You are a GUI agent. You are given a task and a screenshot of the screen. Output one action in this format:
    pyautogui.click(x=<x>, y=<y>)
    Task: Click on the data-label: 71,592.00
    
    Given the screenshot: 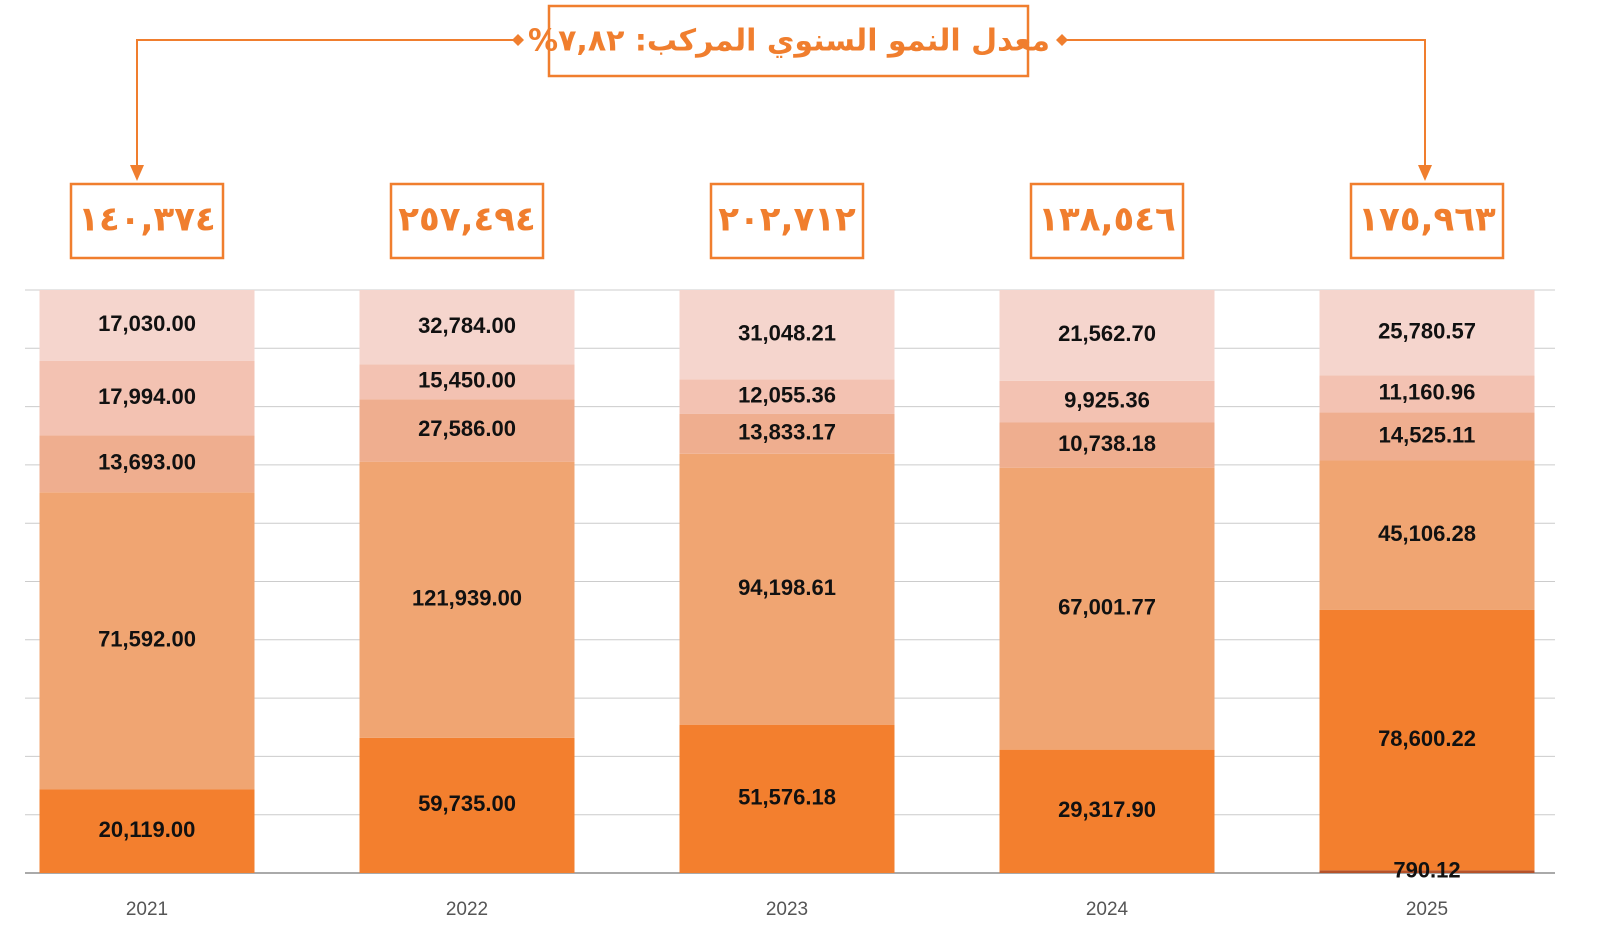 What is the action you would take?
    pyautogui.click(x=147, y=639)
    